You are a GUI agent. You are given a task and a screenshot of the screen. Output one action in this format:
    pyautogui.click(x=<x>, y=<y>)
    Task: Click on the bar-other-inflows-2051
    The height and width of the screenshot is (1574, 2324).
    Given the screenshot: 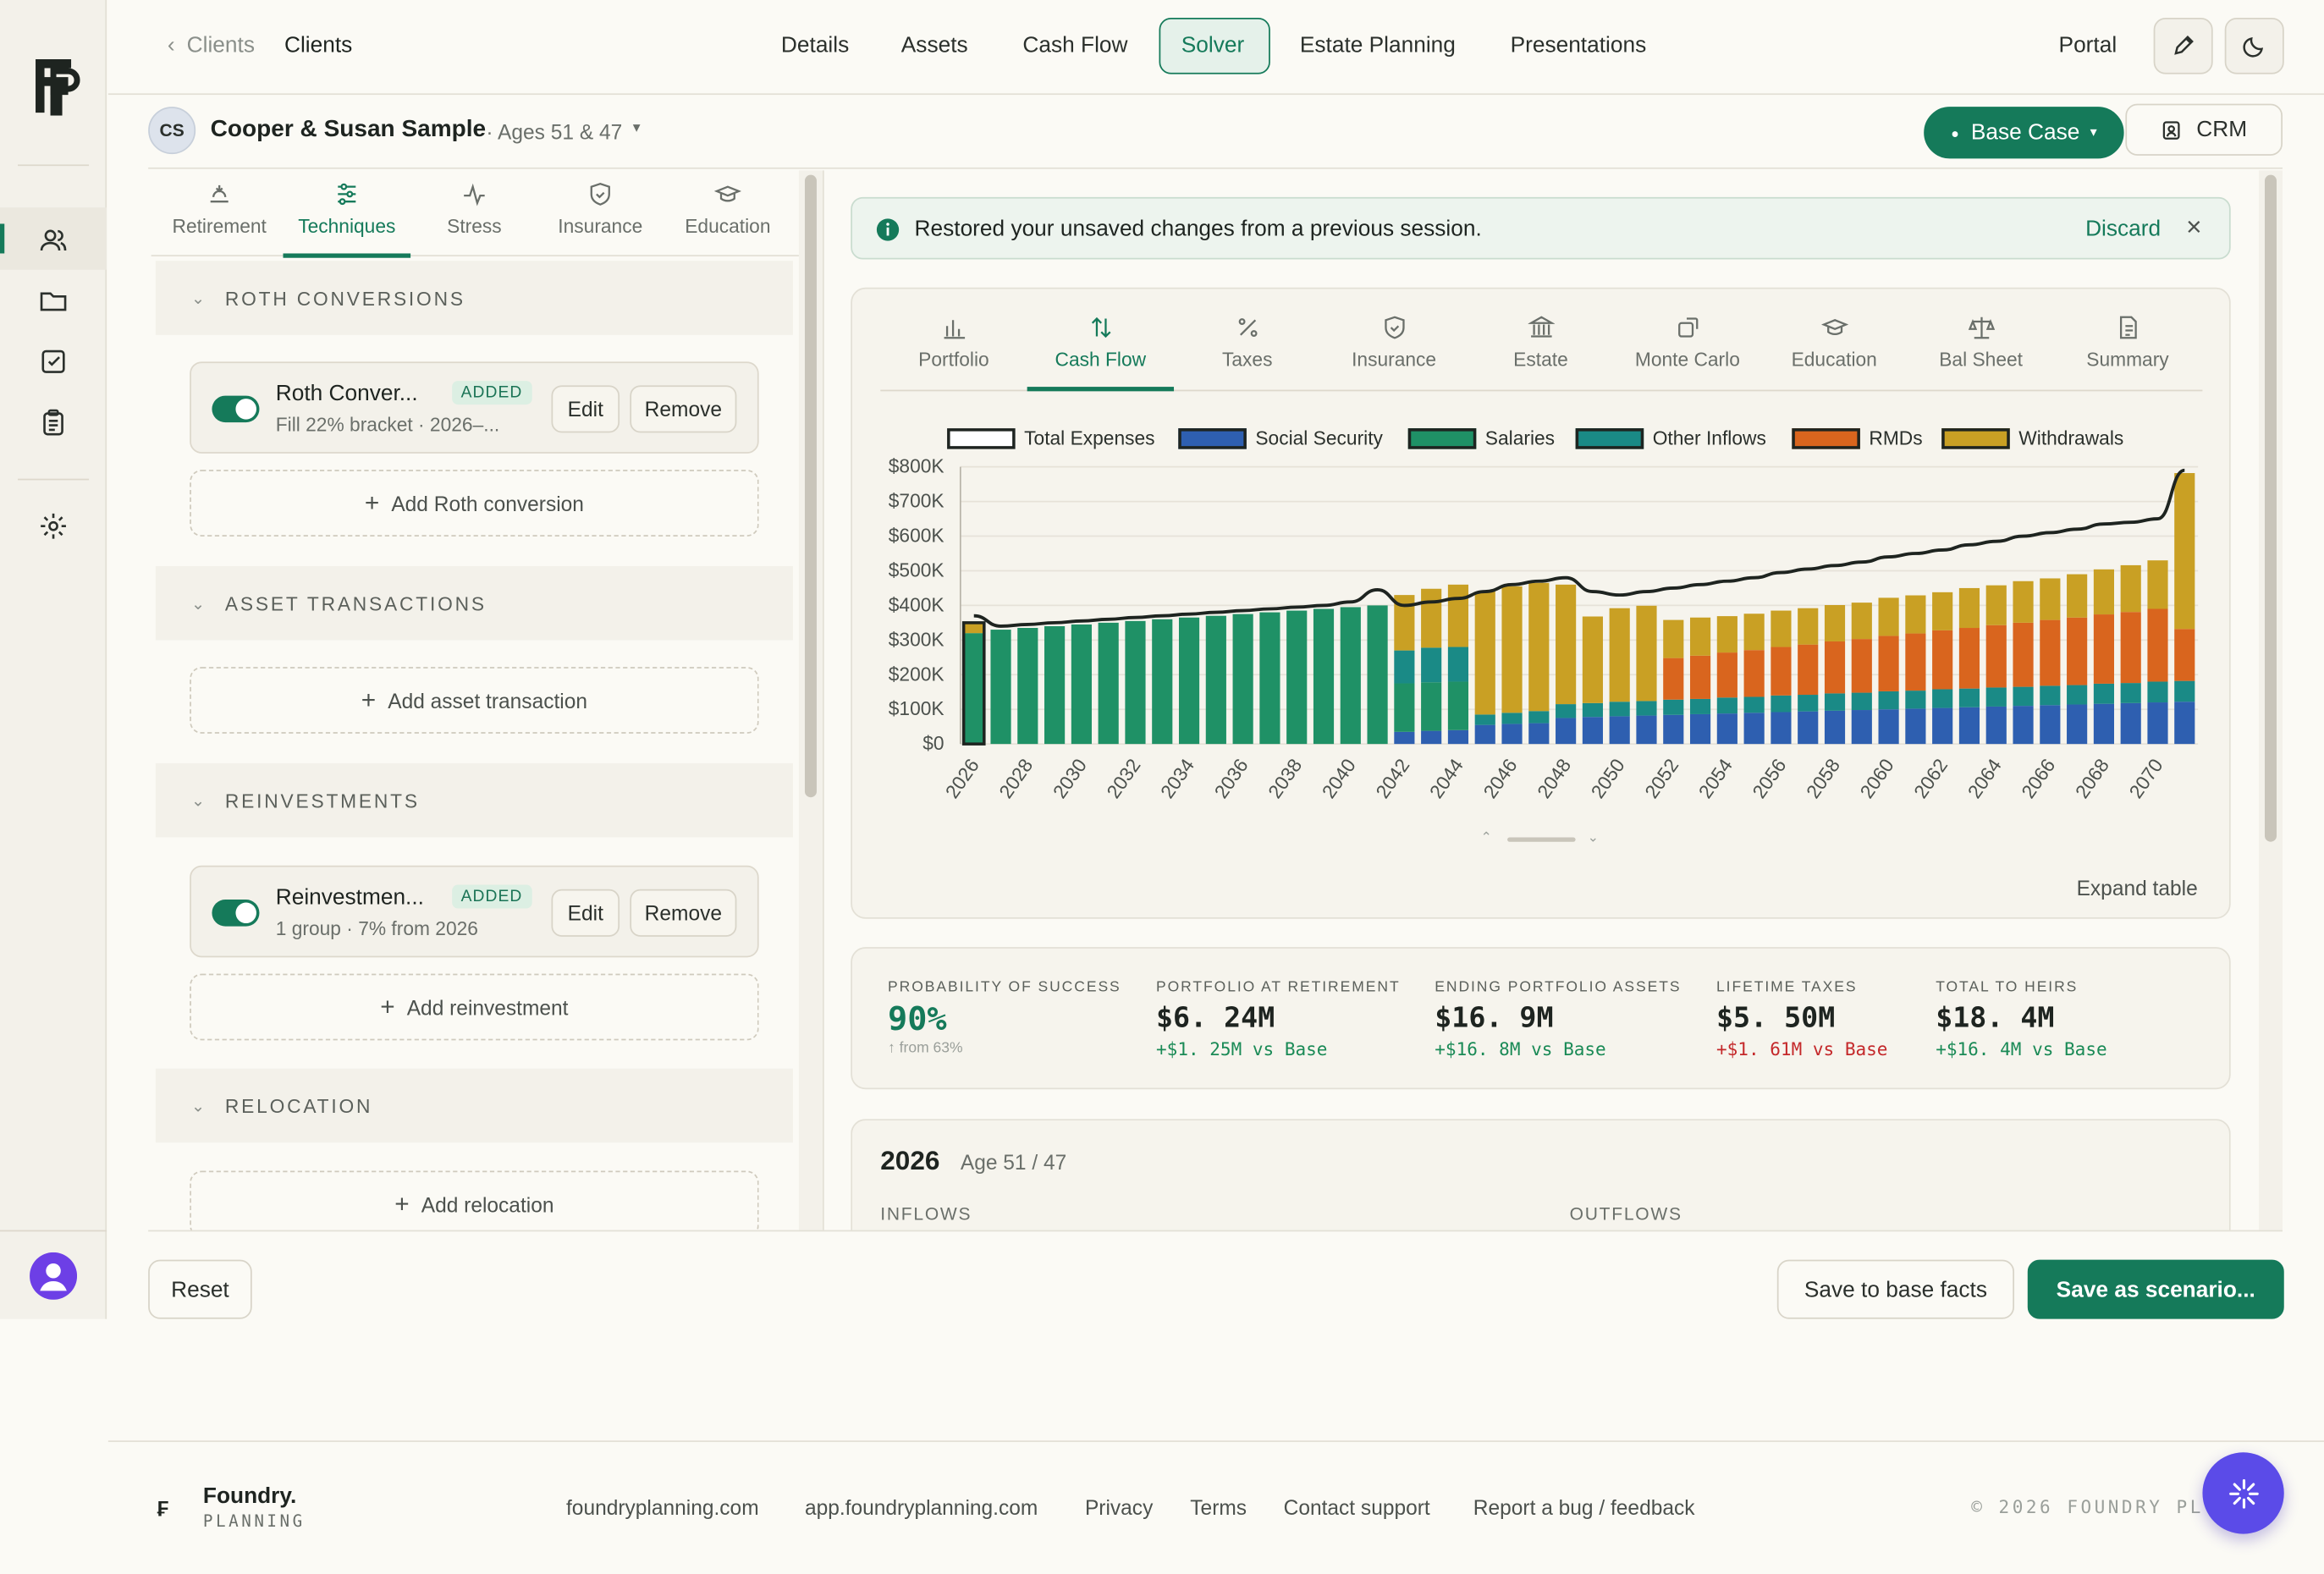 What is the action you would take?
    pyautogui.click(x=1646, y=708)
    